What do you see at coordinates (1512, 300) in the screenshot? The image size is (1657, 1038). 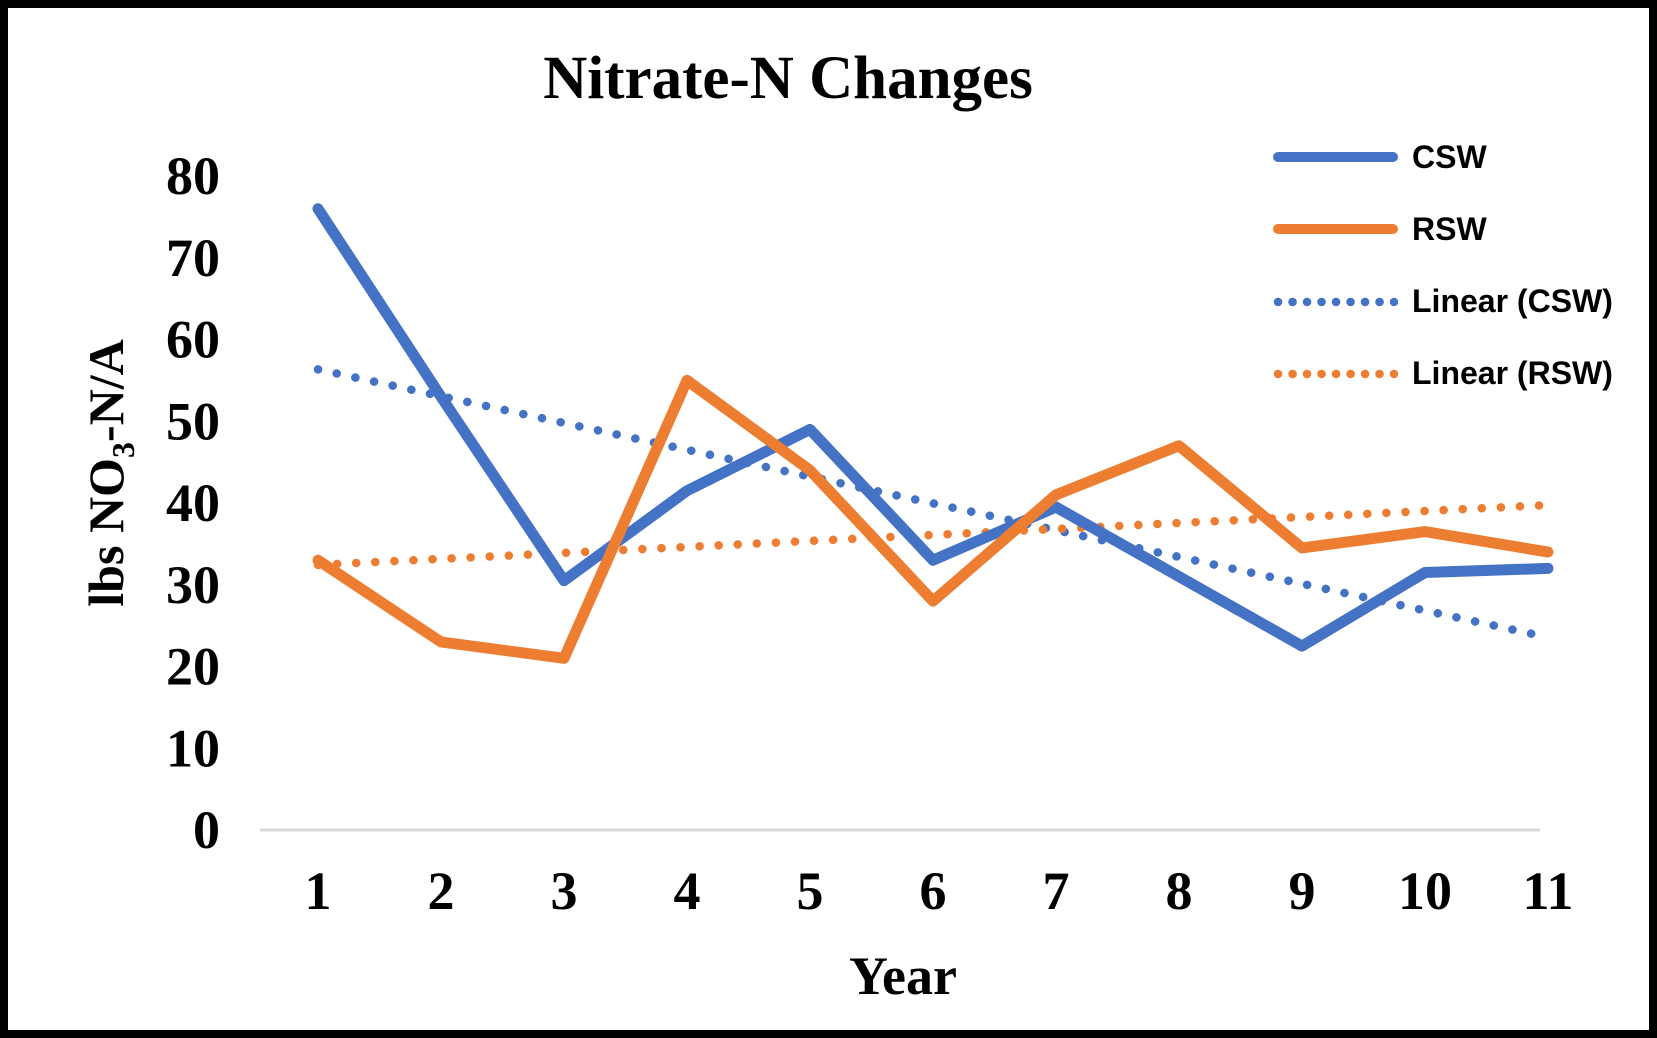 I see `legend-label-linear-csw: Linear (CSW)` at bounding box center [1512, 300].